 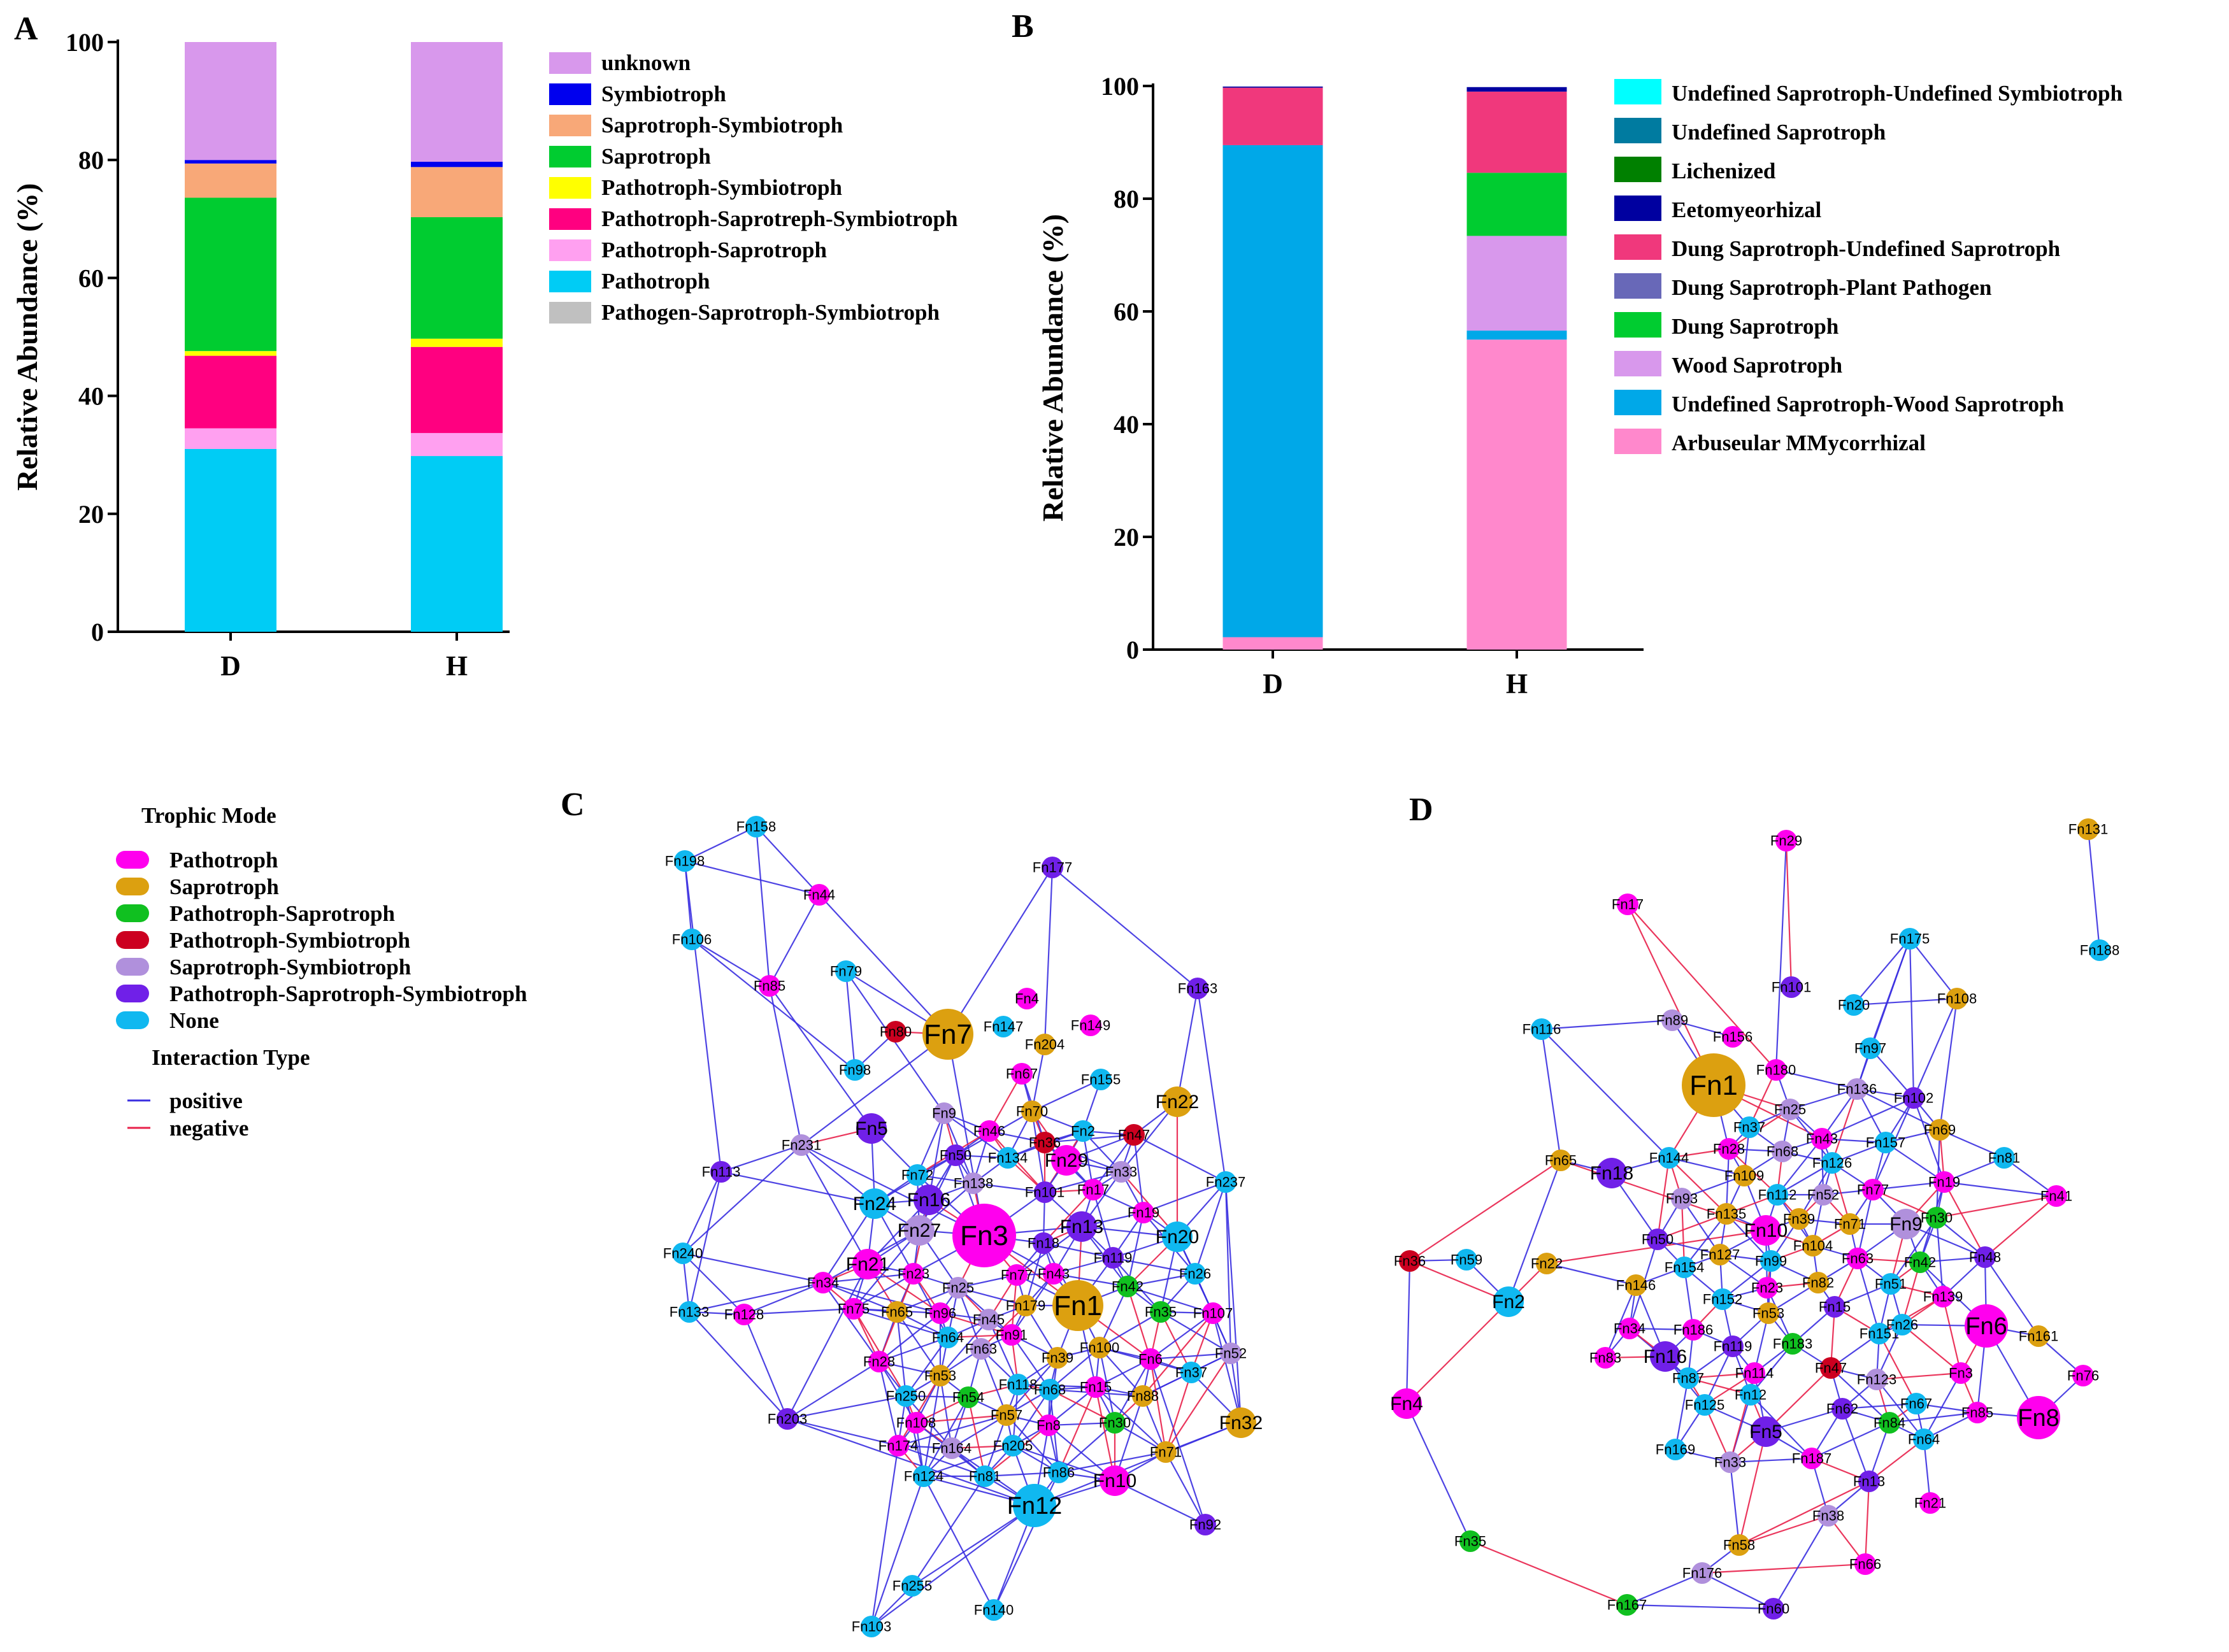 I want to click on node-fn68, so click(x=1782, y=1152).